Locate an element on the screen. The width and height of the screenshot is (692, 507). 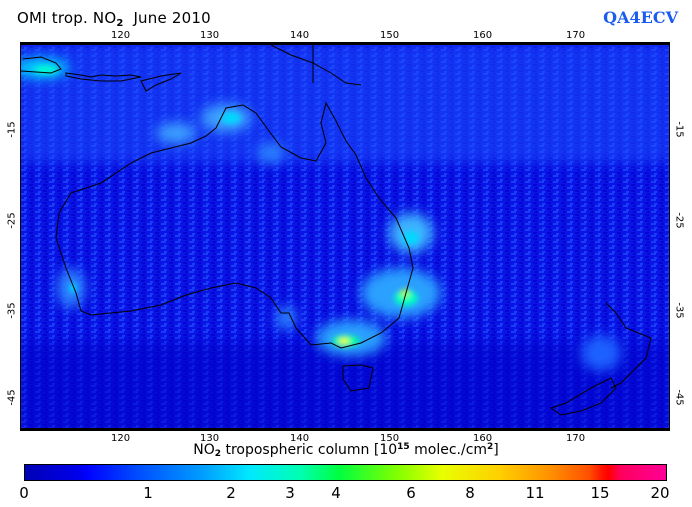
colorbar-tick: 8 is located at coordinates (470, 493).